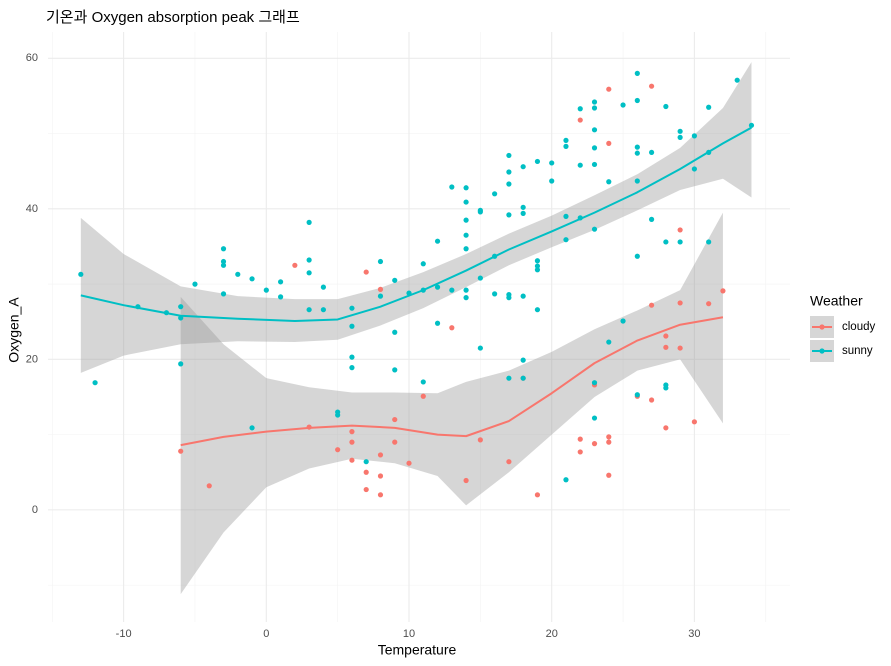  I want to click on legend-title: Weather, so click(836, 301).